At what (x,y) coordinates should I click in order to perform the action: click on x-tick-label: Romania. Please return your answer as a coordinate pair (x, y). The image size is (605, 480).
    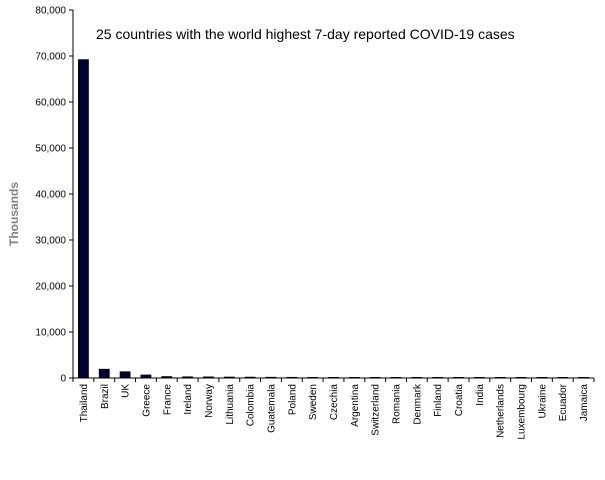
    Looking at the image, I should click on (397, 404).